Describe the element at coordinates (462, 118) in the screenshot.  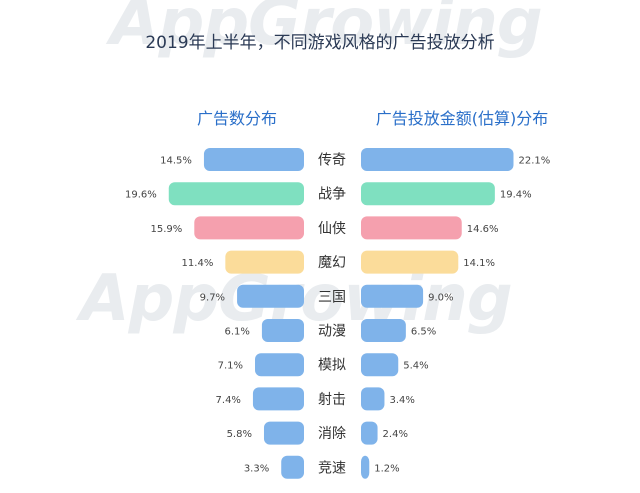
I see `right-series-heading: 广告投放金额(估算)分布` at that location.